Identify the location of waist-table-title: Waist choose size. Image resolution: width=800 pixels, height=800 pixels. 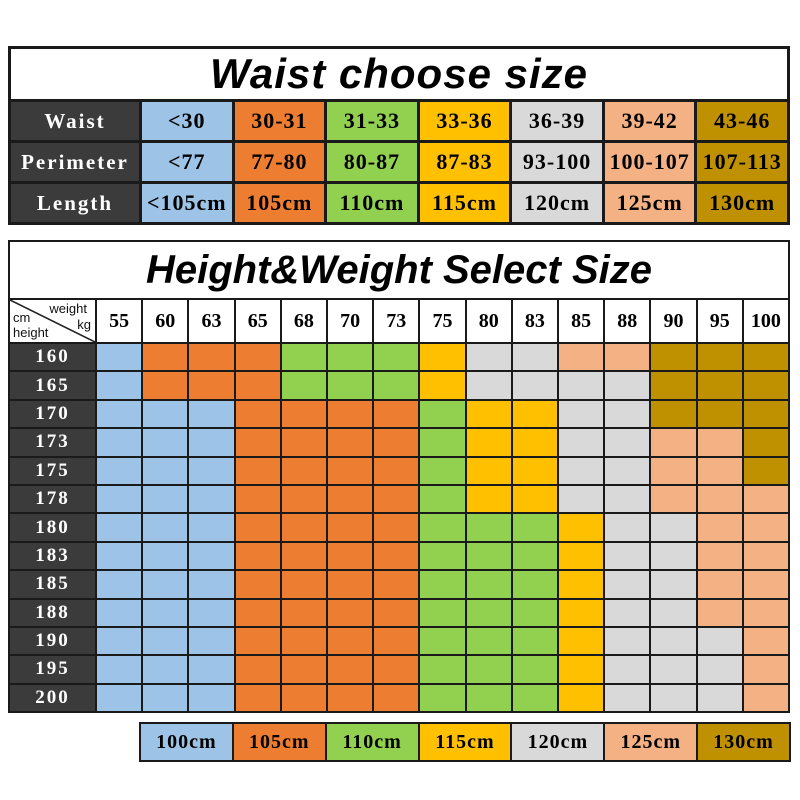
(399, 74).